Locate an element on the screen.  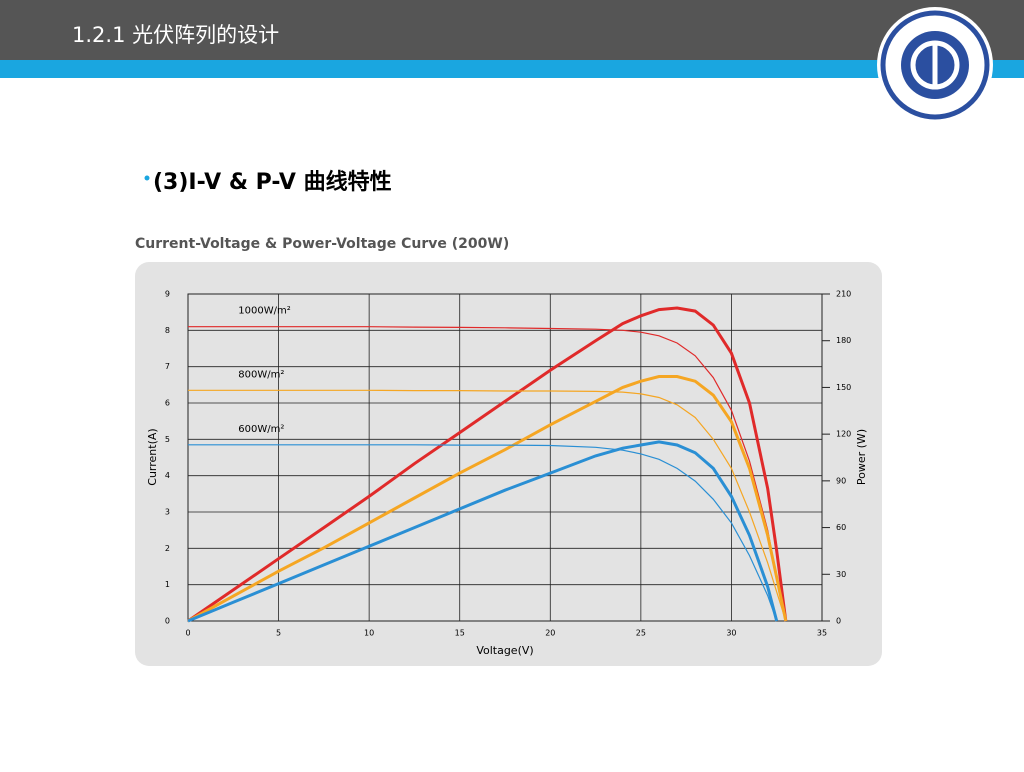
logo-ring is located at coordinates (935, 65).